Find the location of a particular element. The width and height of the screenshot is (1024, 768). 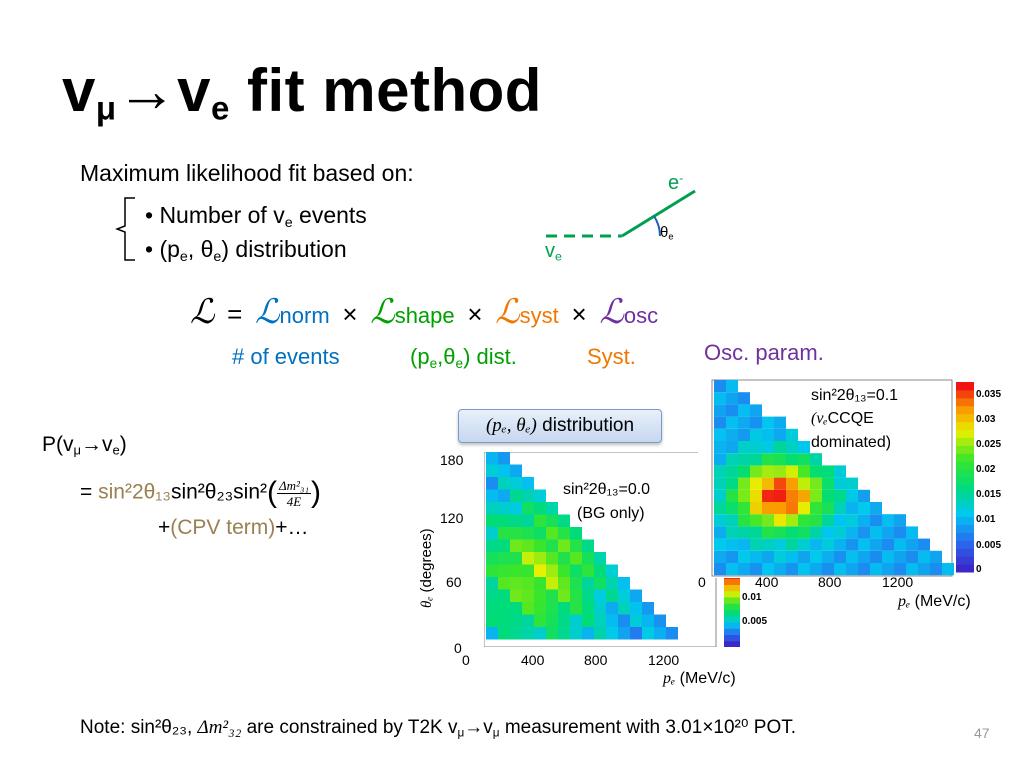

distribution-callout: (pₑ, θₑ) distribution is located at coordinates (560, 426).